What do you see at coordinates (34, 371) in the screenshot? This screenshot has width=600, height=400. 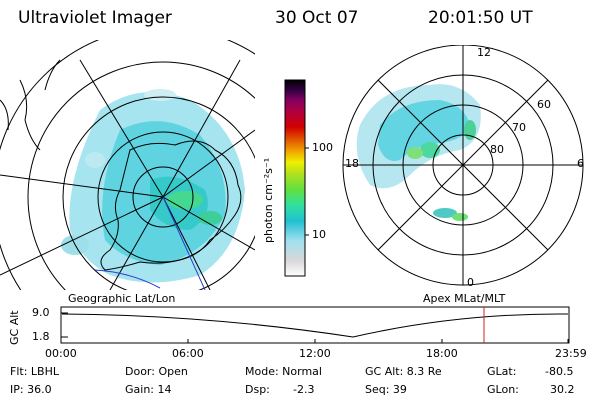 I see `status-filter: Flt: LBHL` at bounding box center [34, 371].